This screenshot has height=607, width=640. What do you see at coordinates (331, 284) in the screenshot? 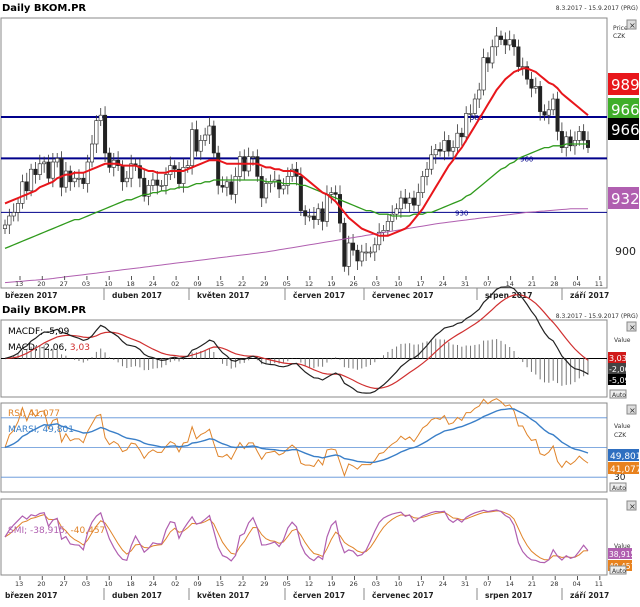
I see `x-tick-label: 19` at bounding box center [331, 284].